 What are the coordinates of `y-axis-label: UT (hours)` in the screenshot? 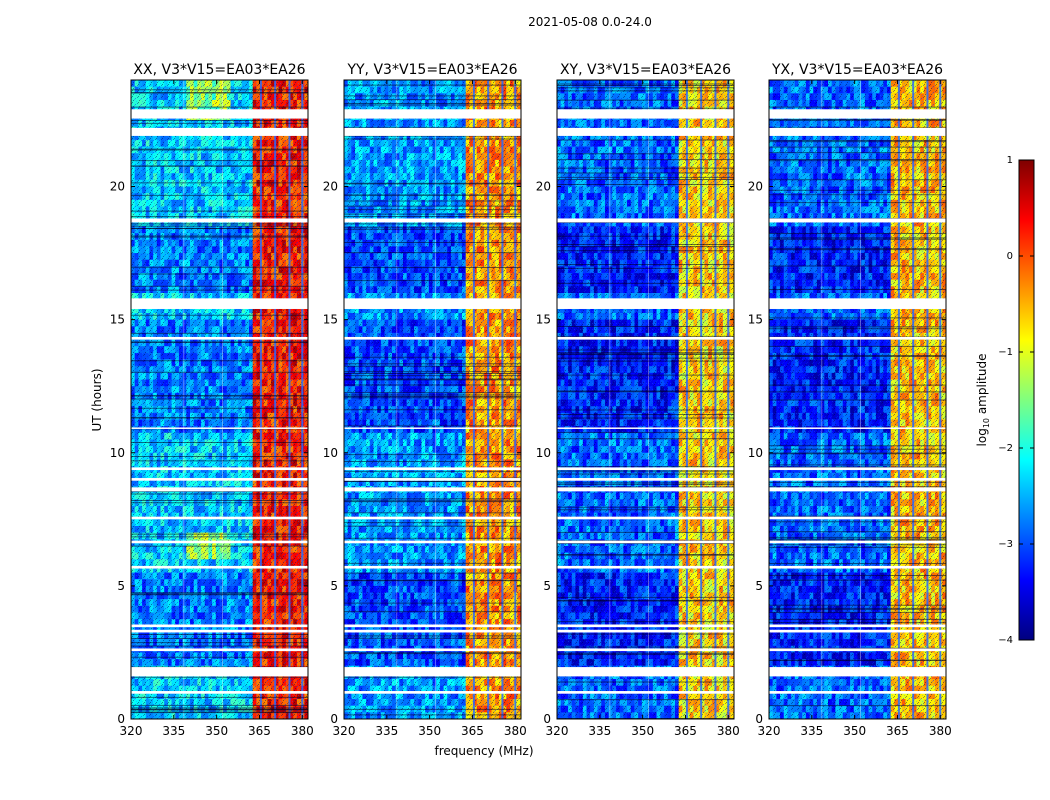 It's located at (97, 399).